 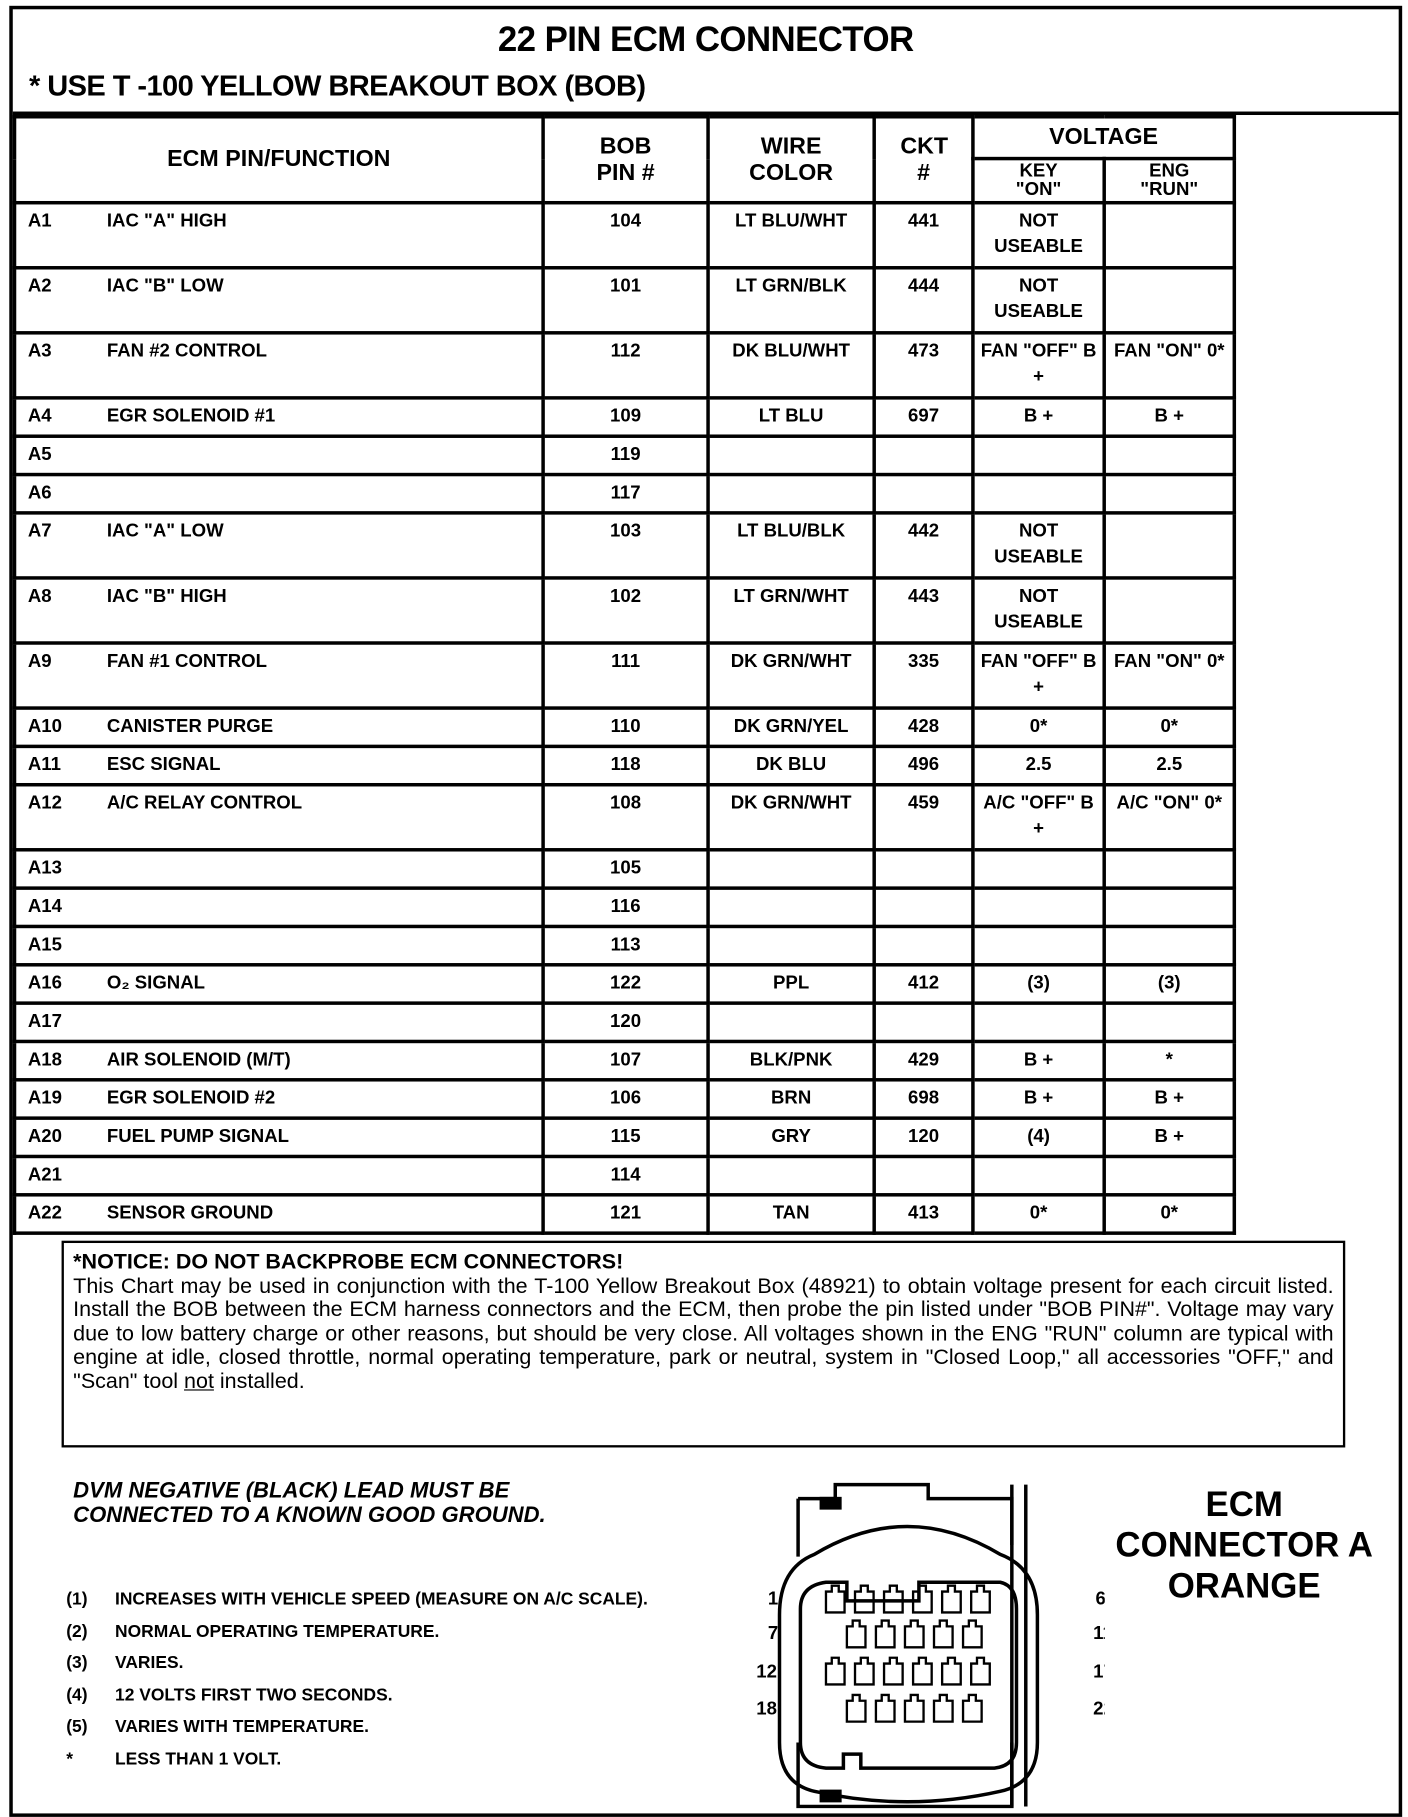 What do you see at coordinates (357, 1669) in the screenshot?
I see `footnote: (3) VARIES.` at bounding box center [357, 1669].